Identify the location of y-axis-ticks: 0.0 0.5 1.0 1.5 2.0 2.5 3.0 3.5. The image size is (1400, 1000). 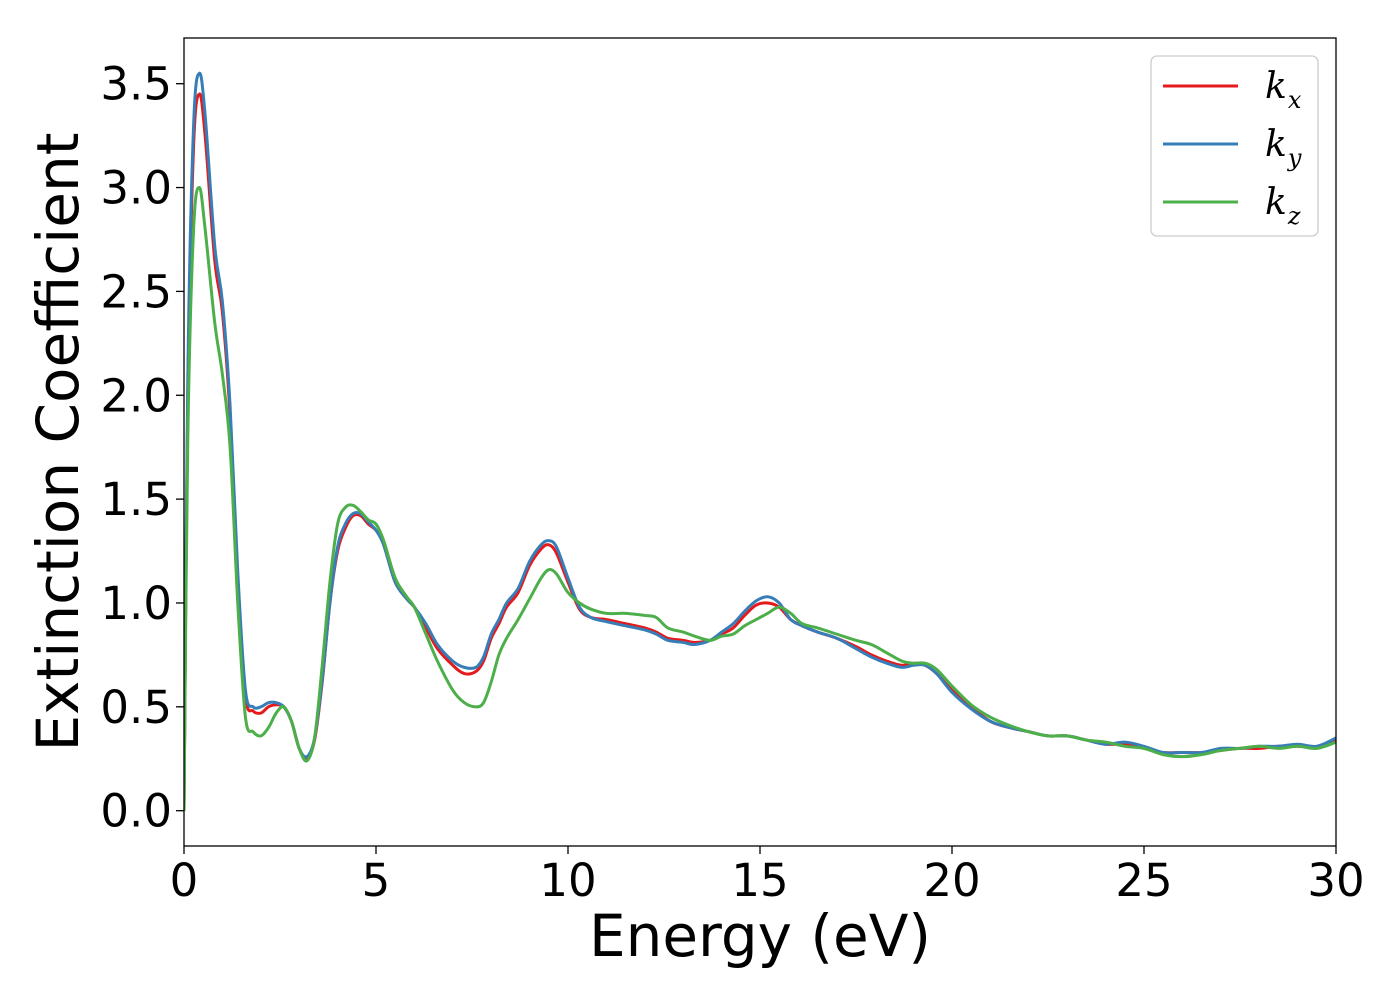
(142, 448).